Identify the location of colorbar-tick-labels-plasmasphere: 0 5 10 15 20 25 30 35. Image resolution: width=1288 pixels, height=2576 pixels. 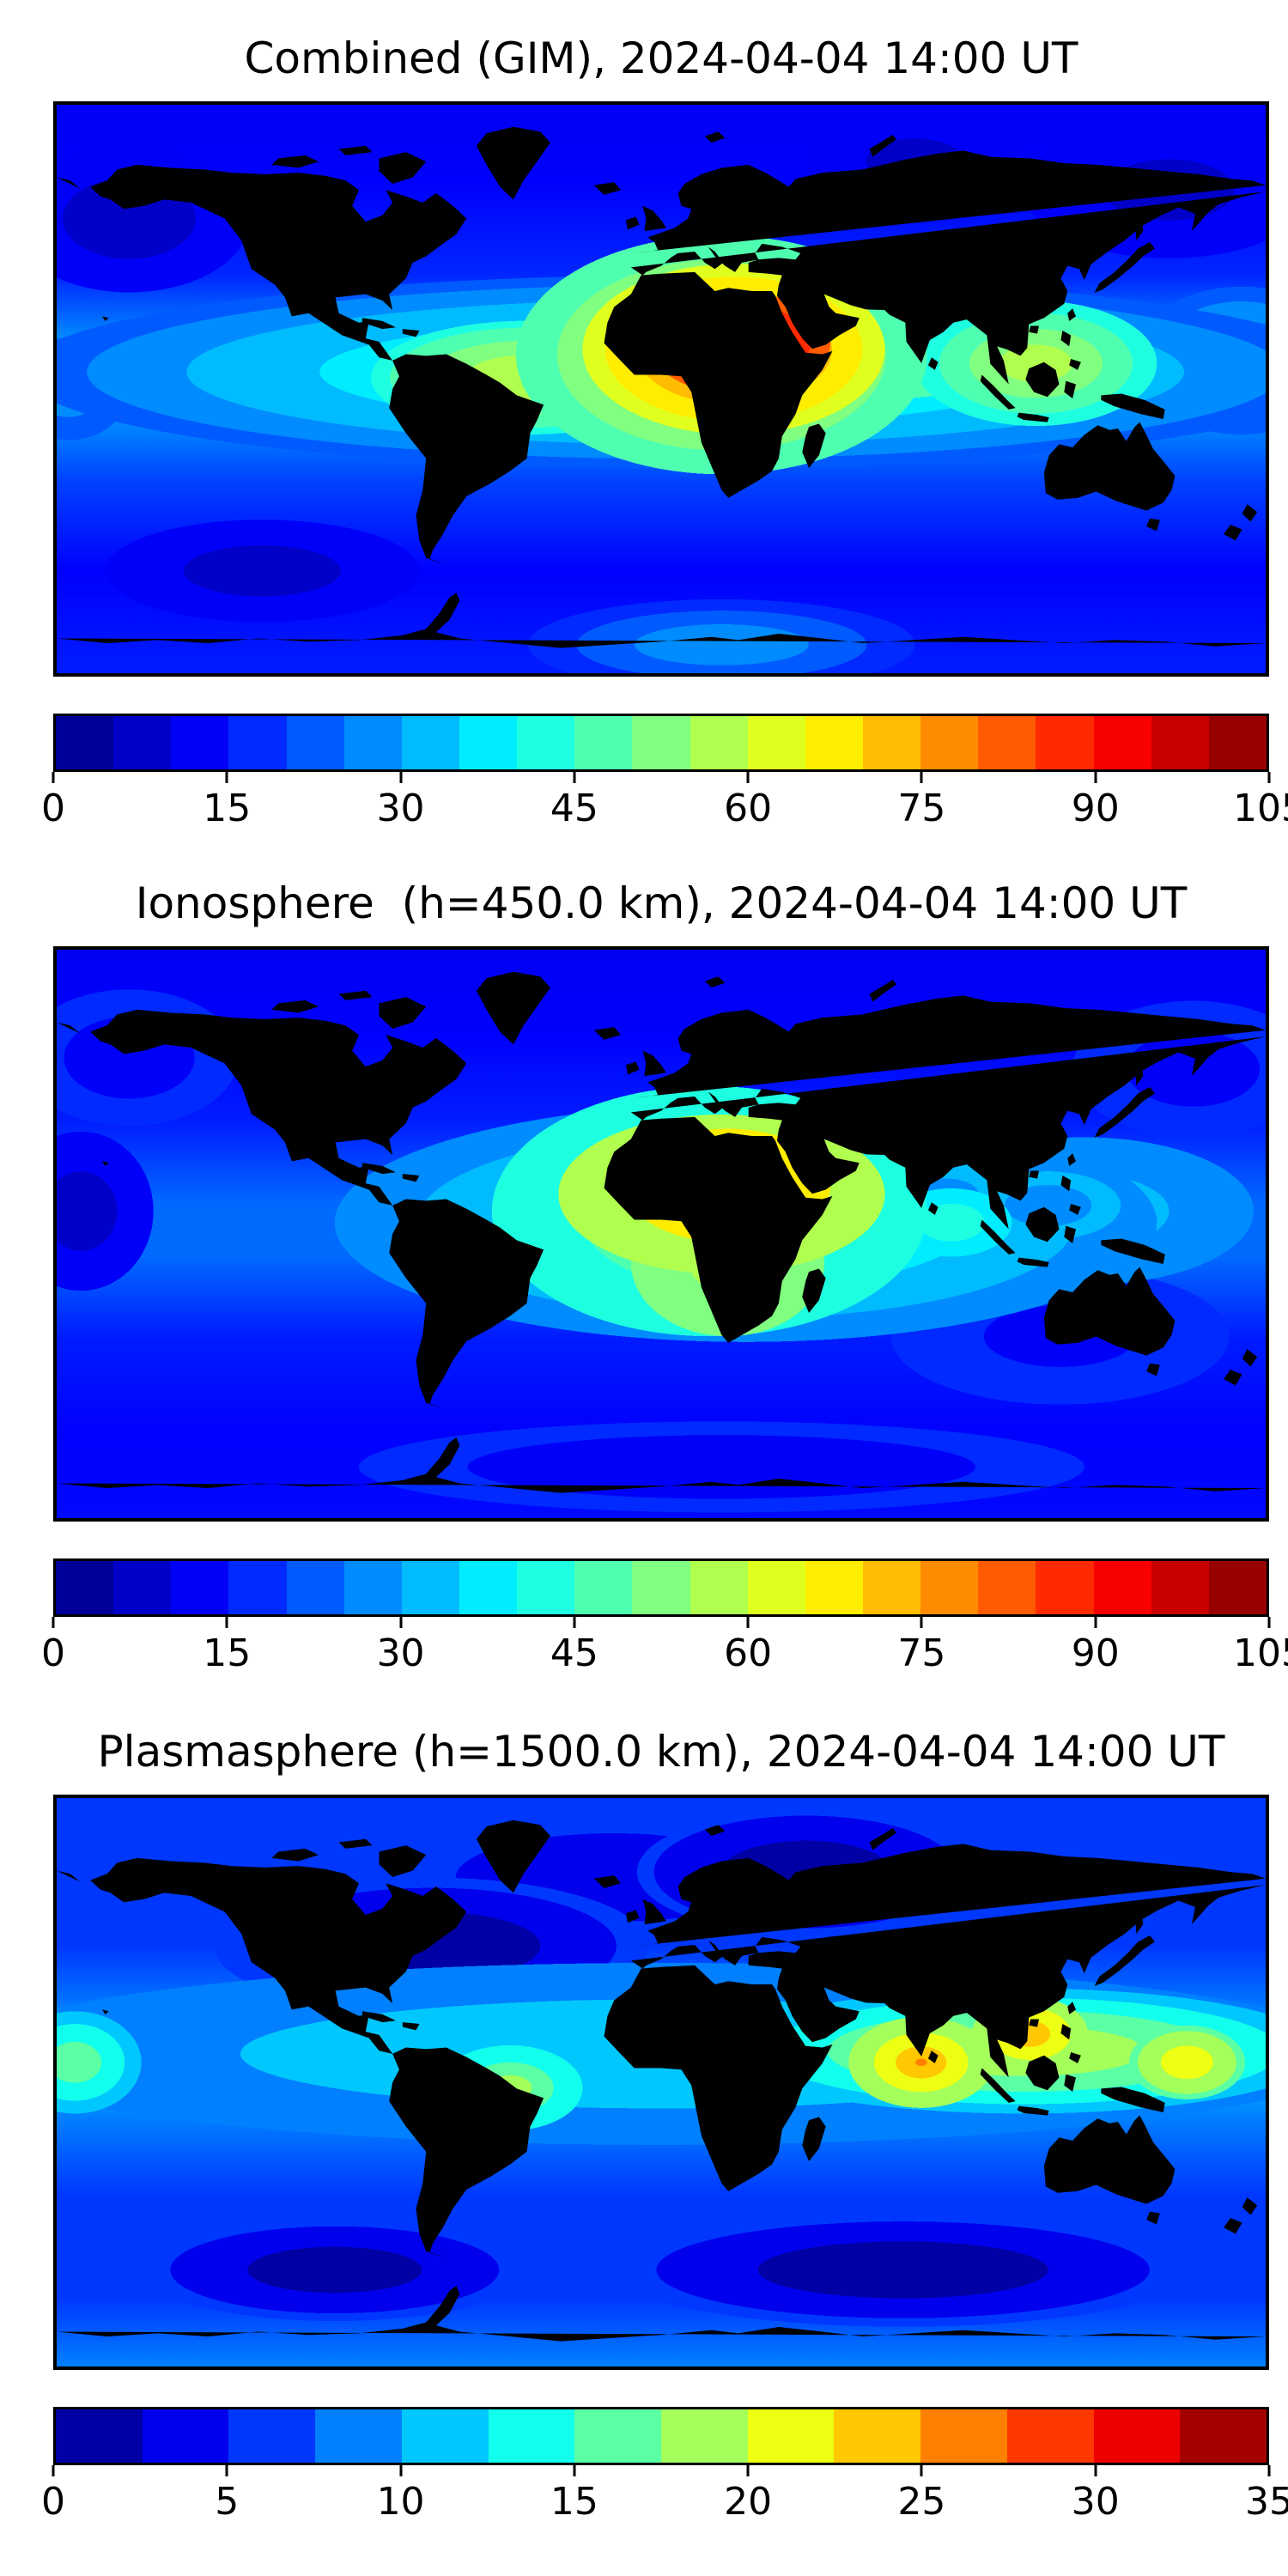
(664, 2503).